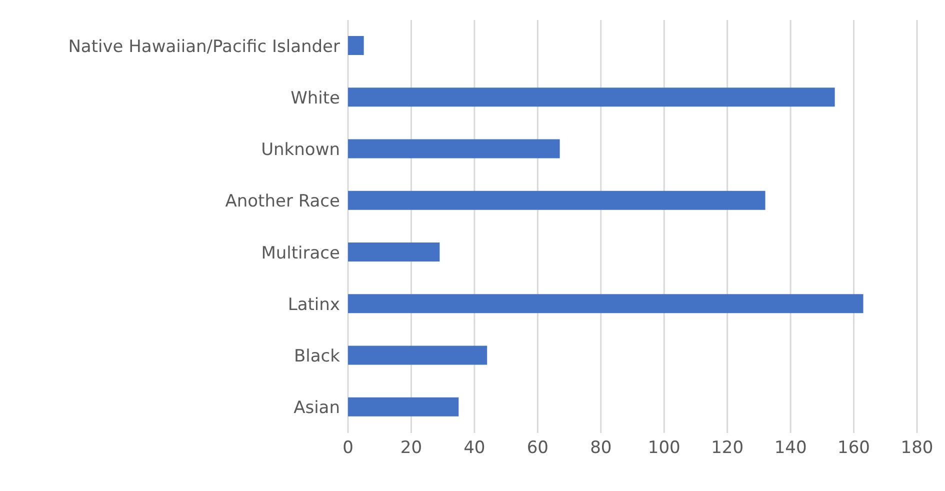 This screenshot has width=945, height=491. Describe the element at coordinates (348, 448) in the screenshot. I see `x-tick-label: 0` at that location.